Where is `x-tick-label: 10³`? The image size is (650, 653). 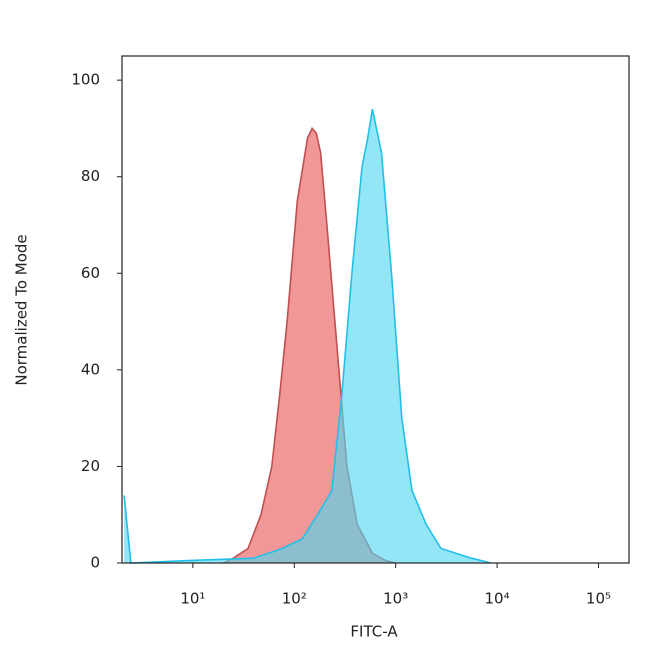
x-tick-label: 10³ is located at coordinates (395, 599).